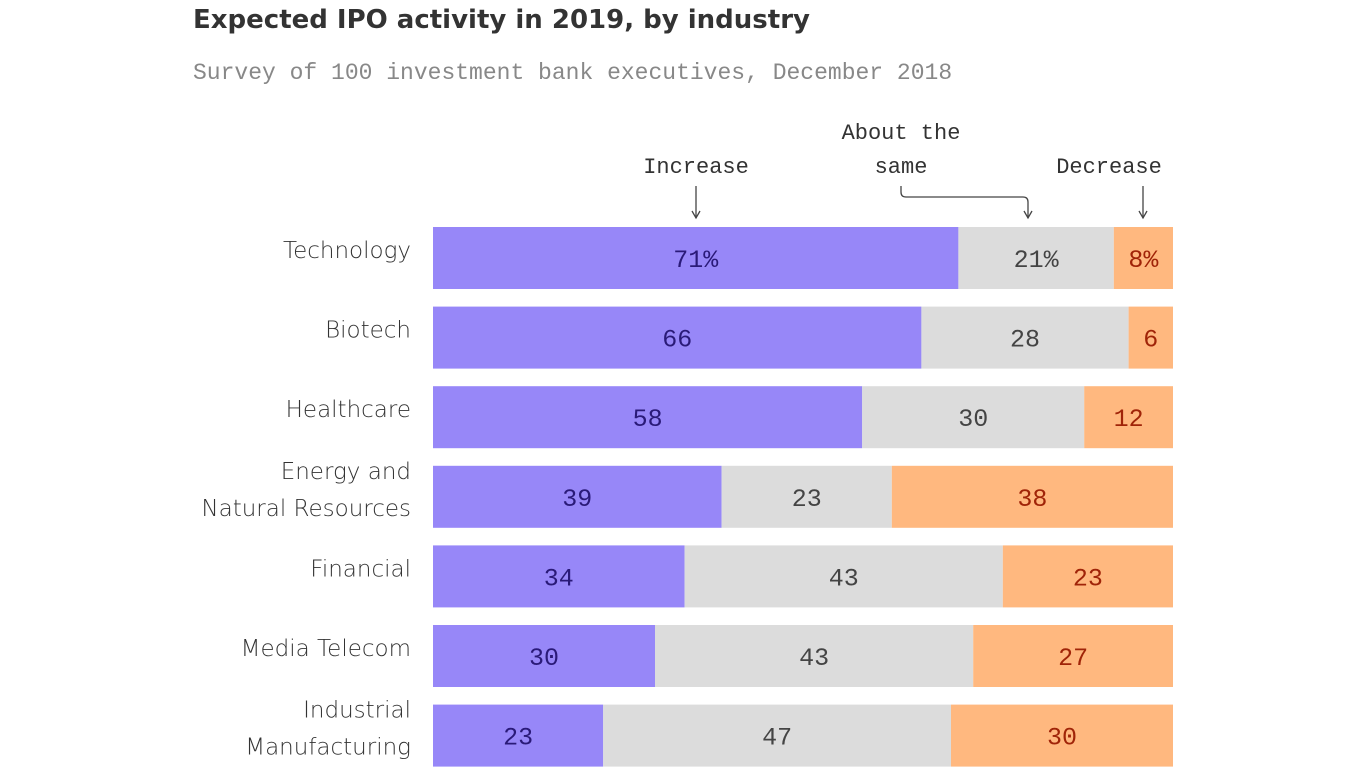  I want to click on data-label: 21%, so click(1037, 260).